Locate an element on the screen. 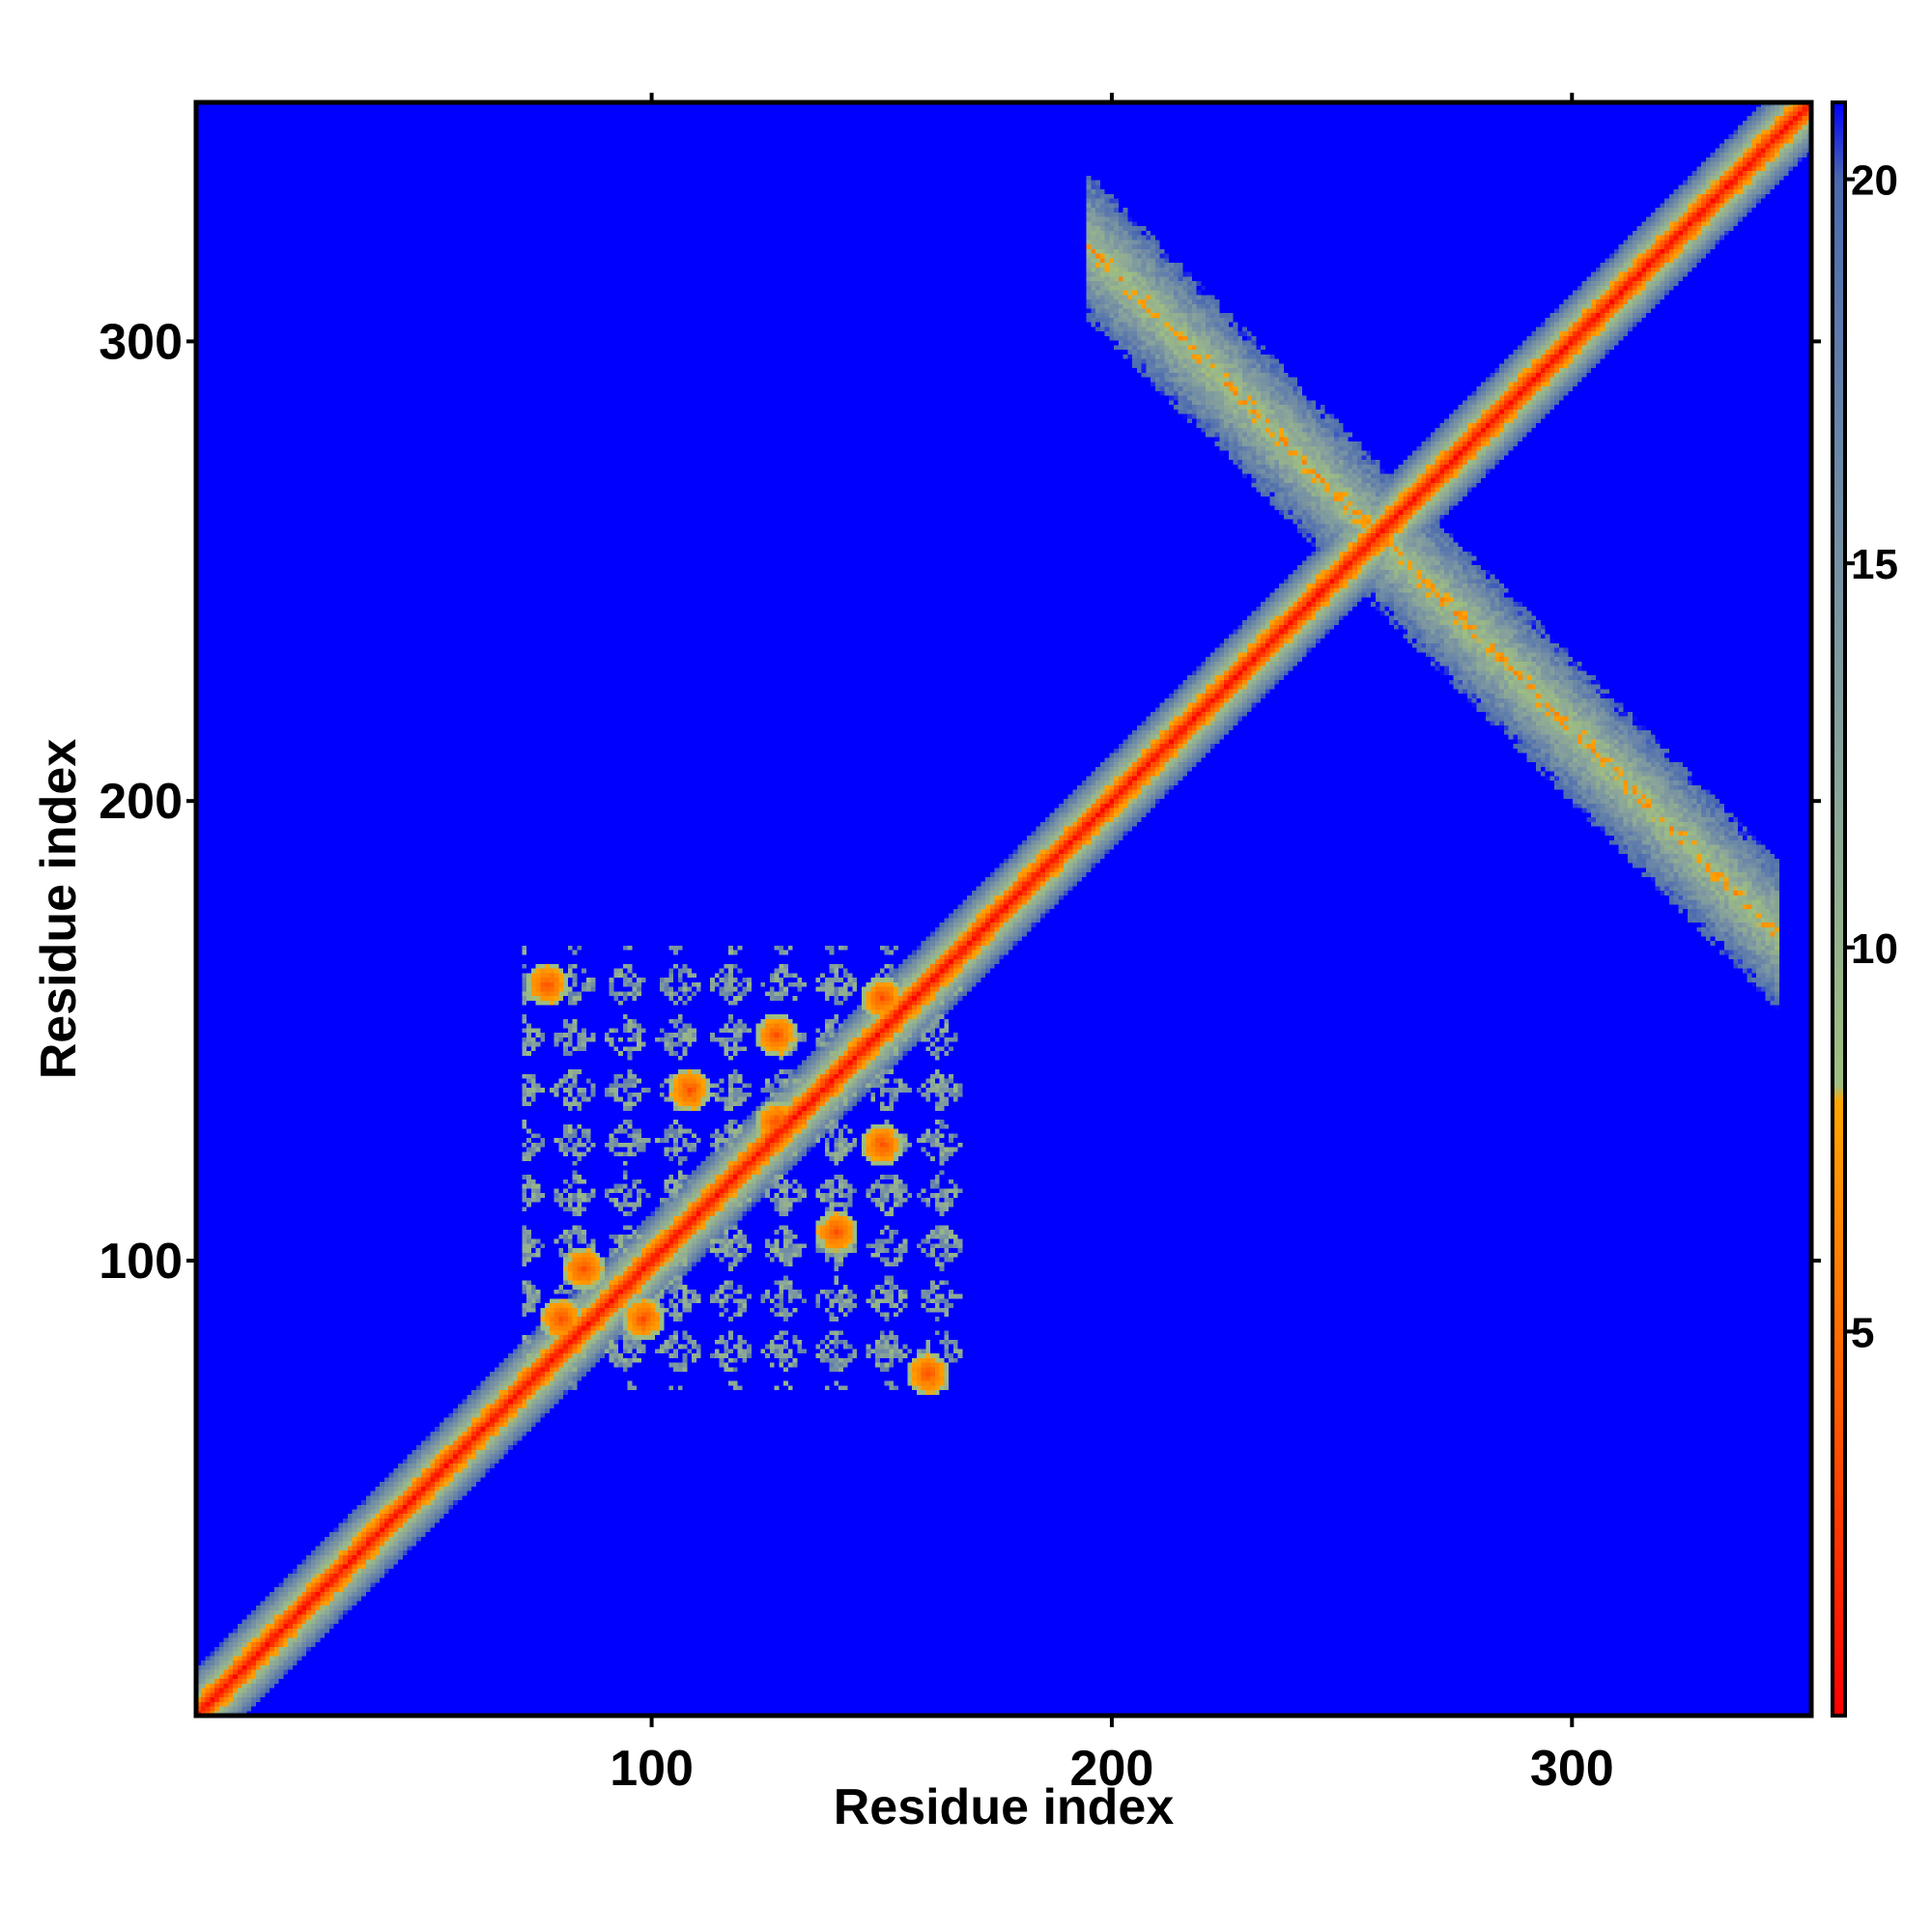 This screenshot has width=1932, height=1932. y-tick-label: 300 is located at coordinates (141, 342).